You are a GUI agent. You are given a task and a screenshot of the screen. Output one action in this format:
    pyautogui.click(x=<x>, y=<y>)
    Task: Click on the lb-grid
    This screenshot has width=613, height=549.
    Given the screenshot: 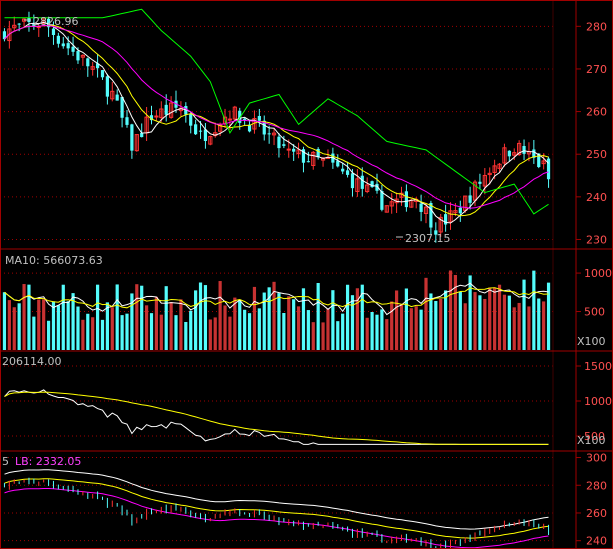 What is the action you would take?
    pyautogui.click(x=276, y=499)
    